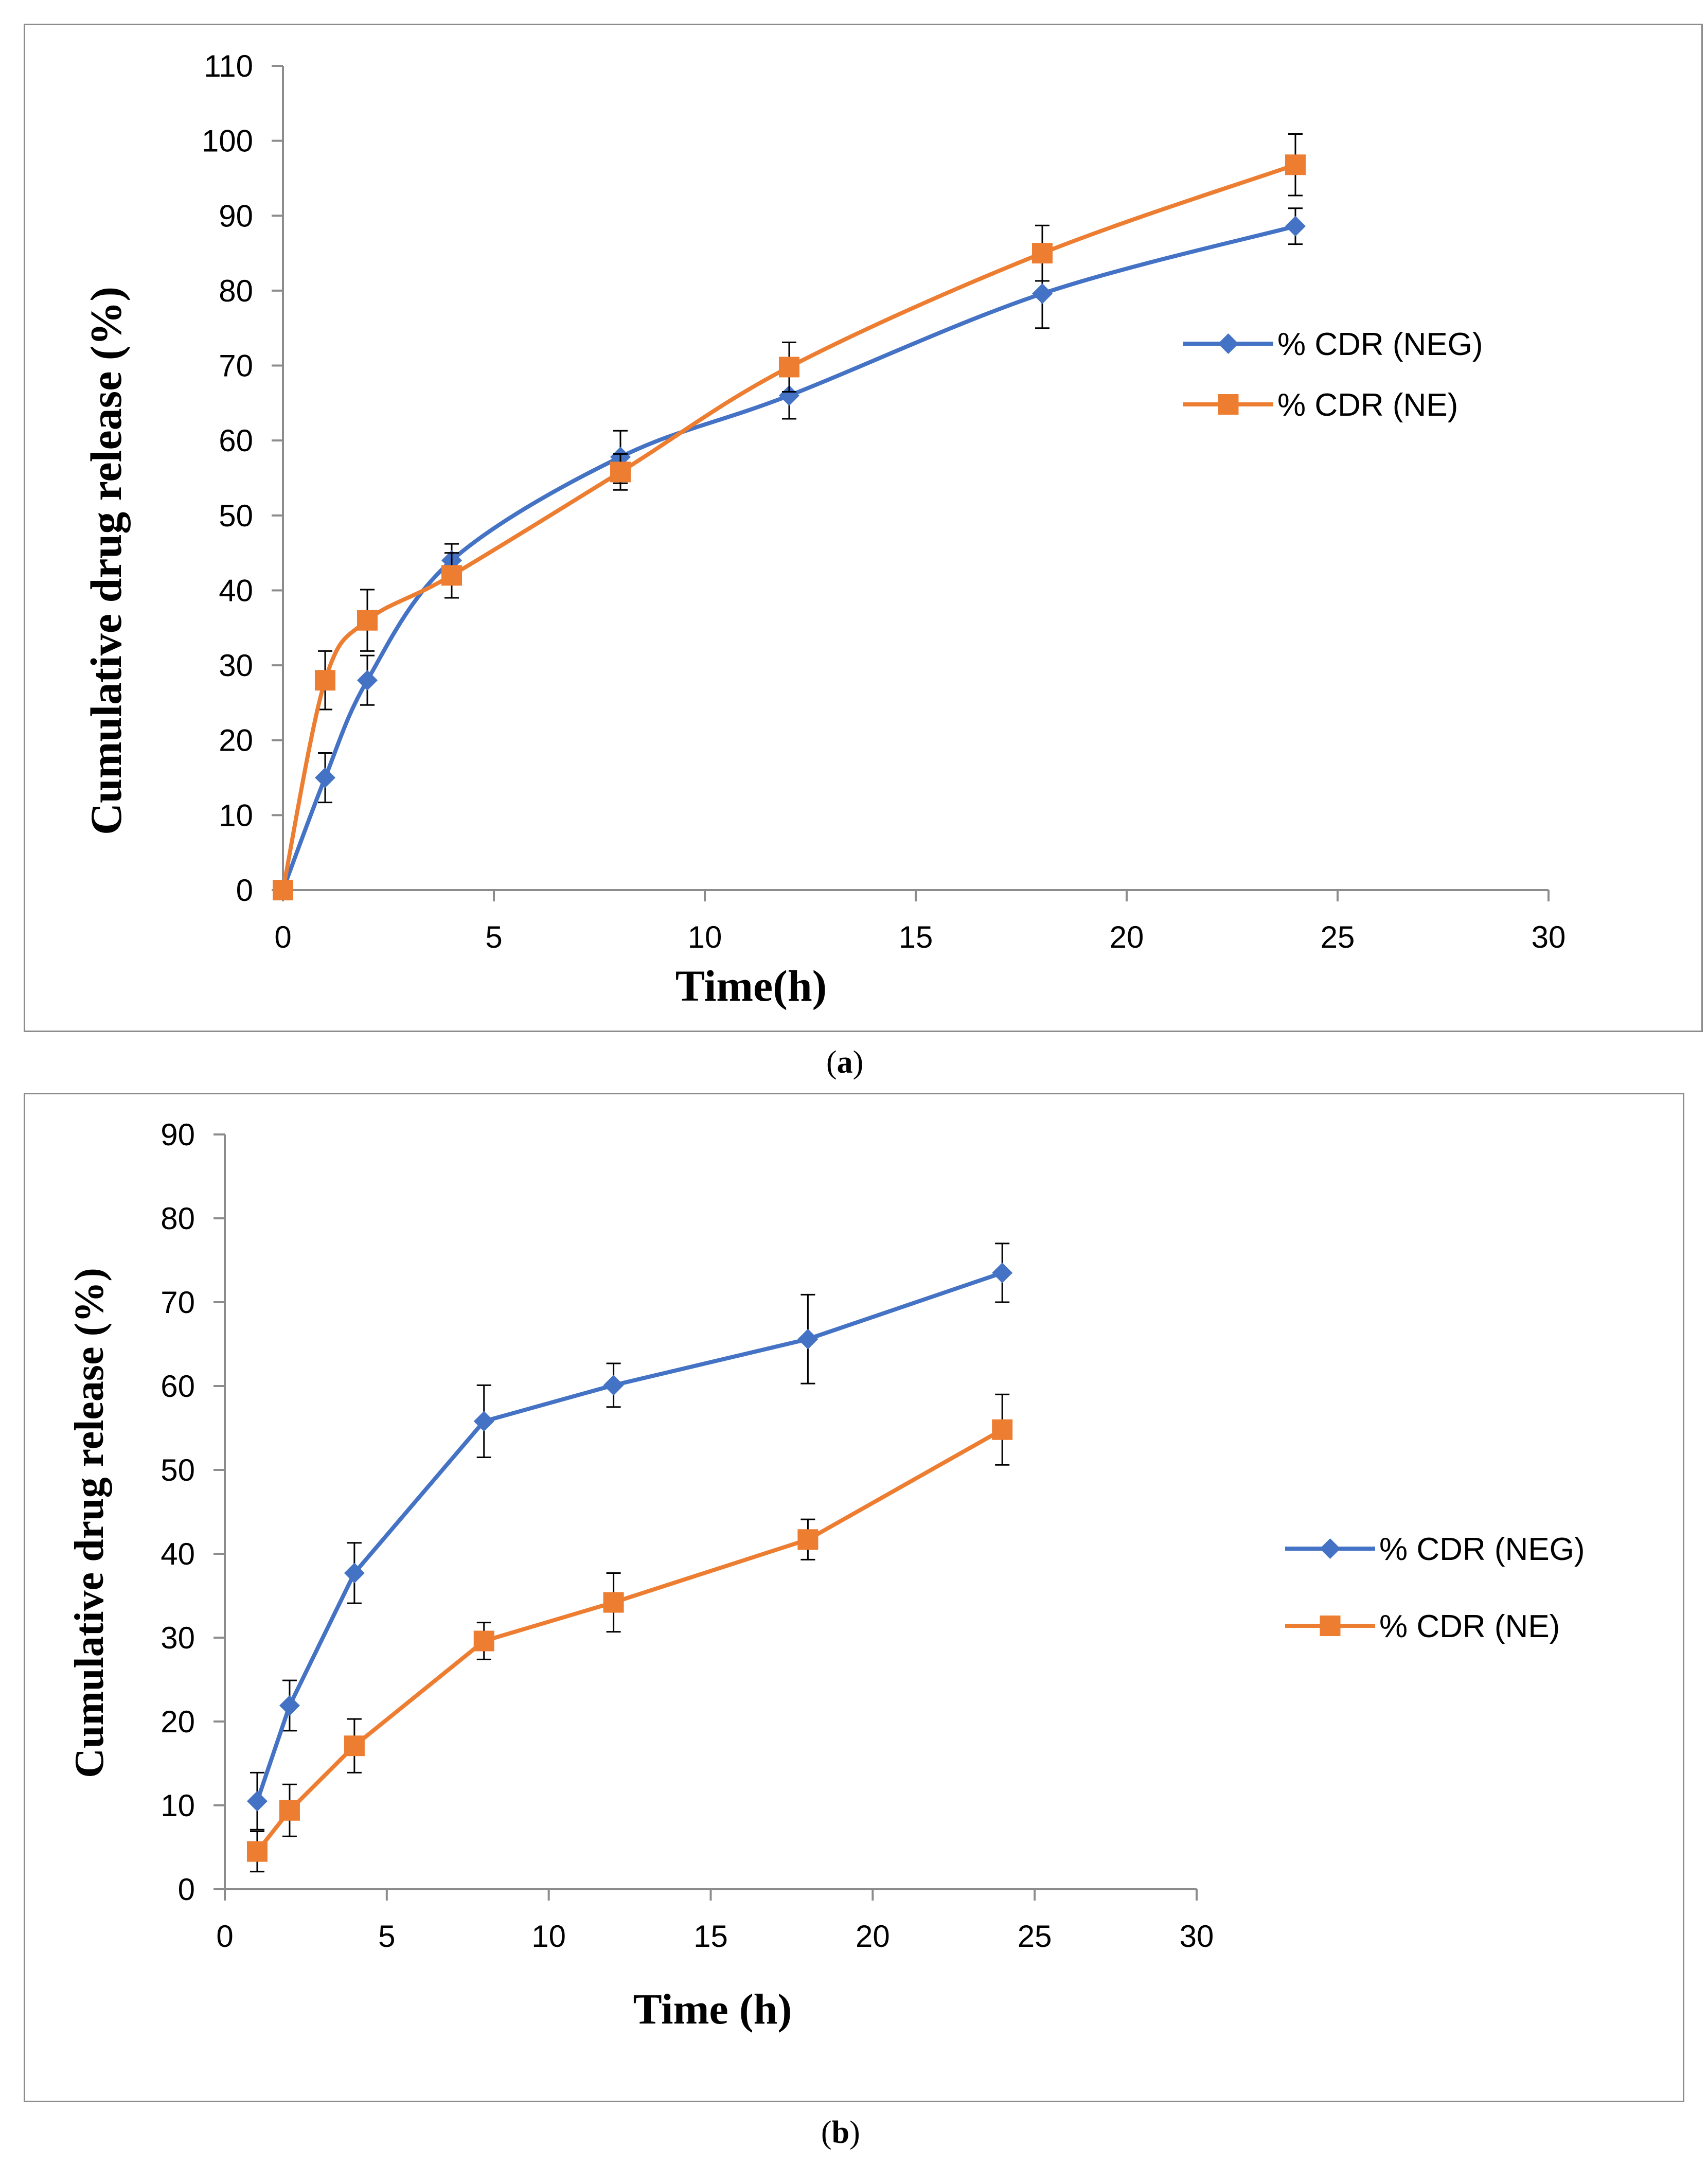  I want to click on chart-a-y-tick-label: 90, so click(236, 216).